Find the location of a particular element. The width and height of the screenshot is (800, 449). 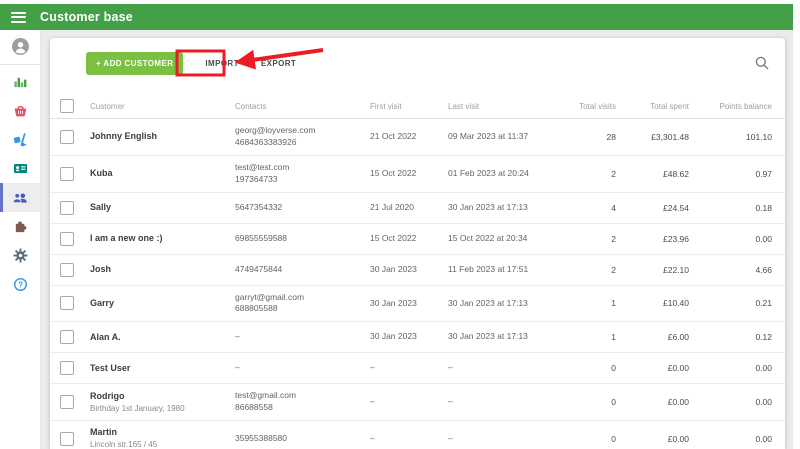

customer-name: Martin is located at coordinates (103, 432).